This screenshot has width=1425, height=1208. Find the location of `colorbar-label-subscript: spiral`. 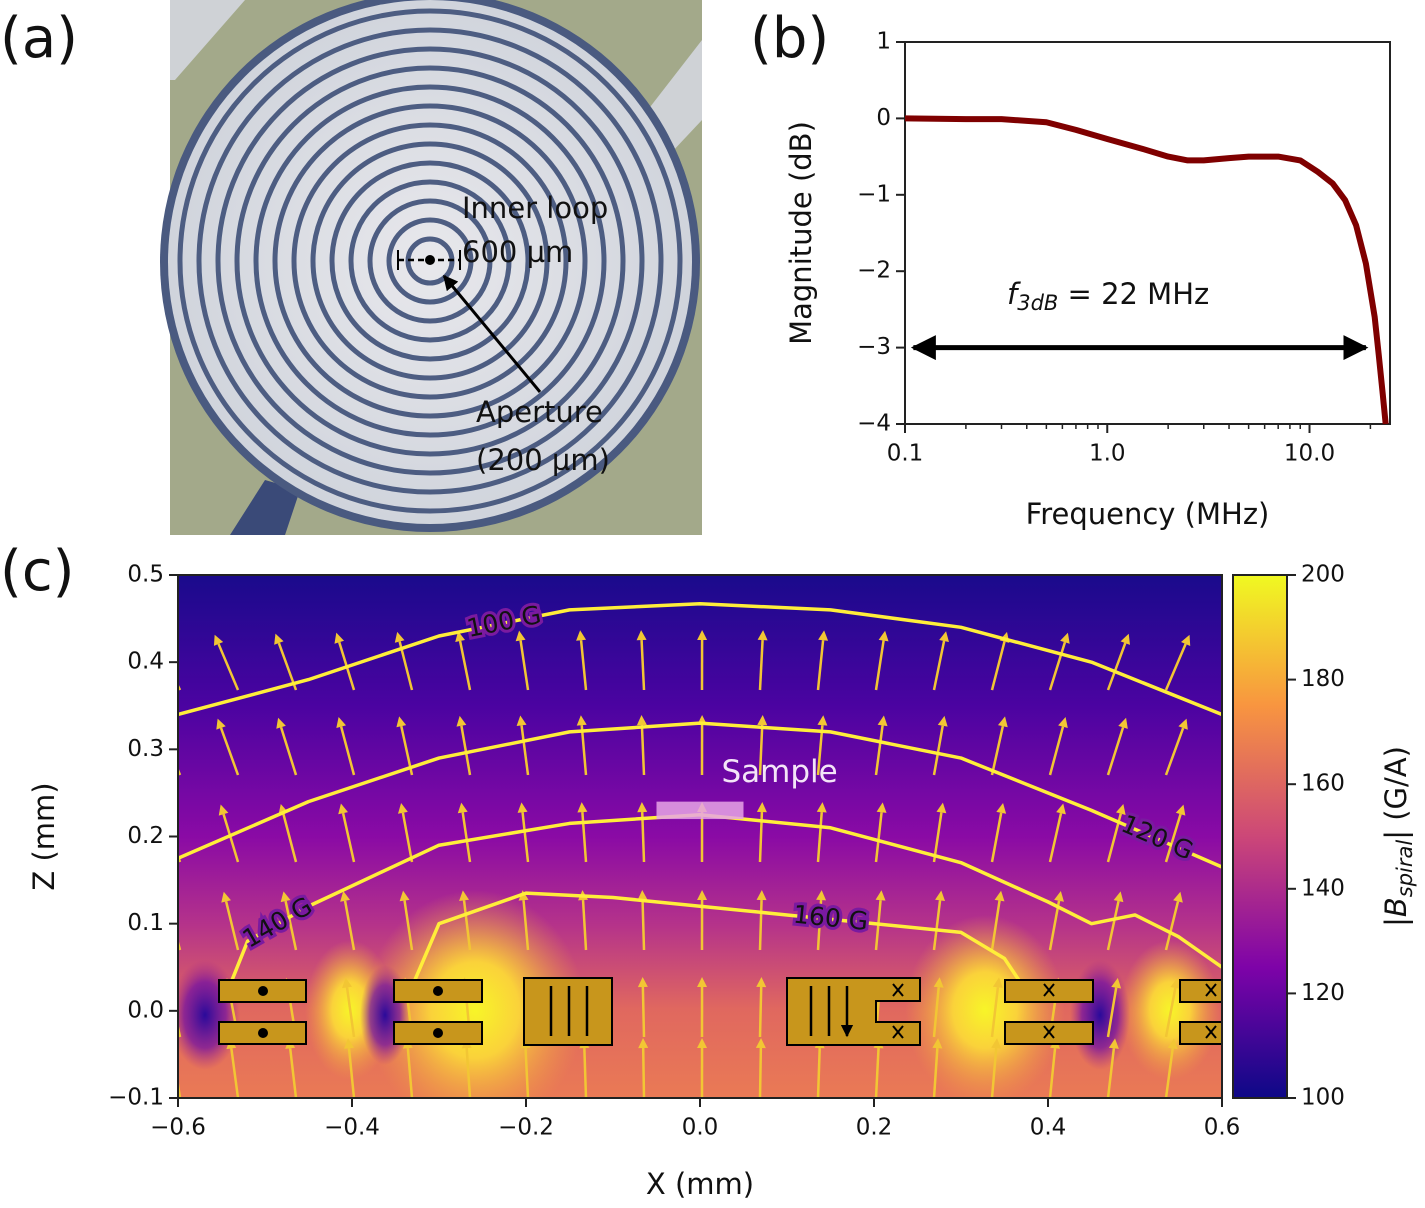

colorbar-label-subscript: spiral is located at coordinates (1405, 869).